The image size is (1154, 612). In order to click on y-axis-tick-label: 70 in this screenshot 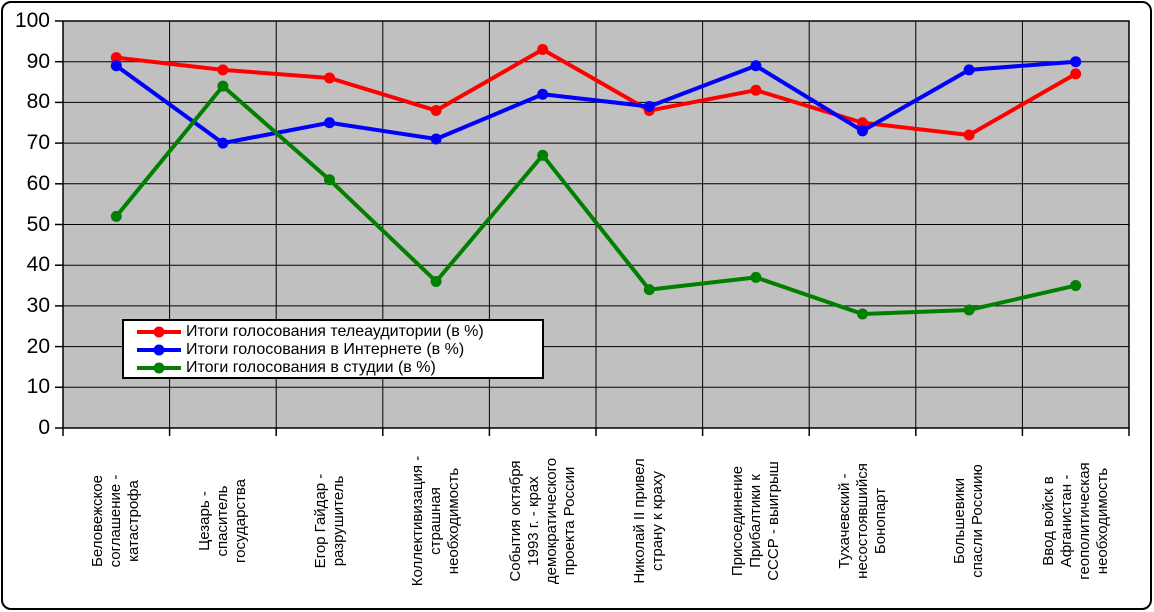, I will do `click(38, 143)`.